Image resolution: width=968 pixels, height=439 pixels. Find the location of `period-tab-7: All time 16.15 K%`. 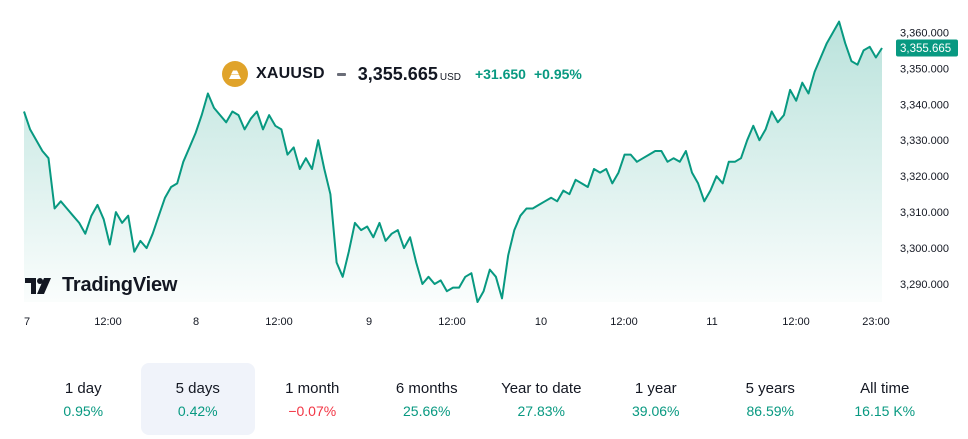

period-tab-7: All time 16.15 K% is located at coordinates (885, 399).